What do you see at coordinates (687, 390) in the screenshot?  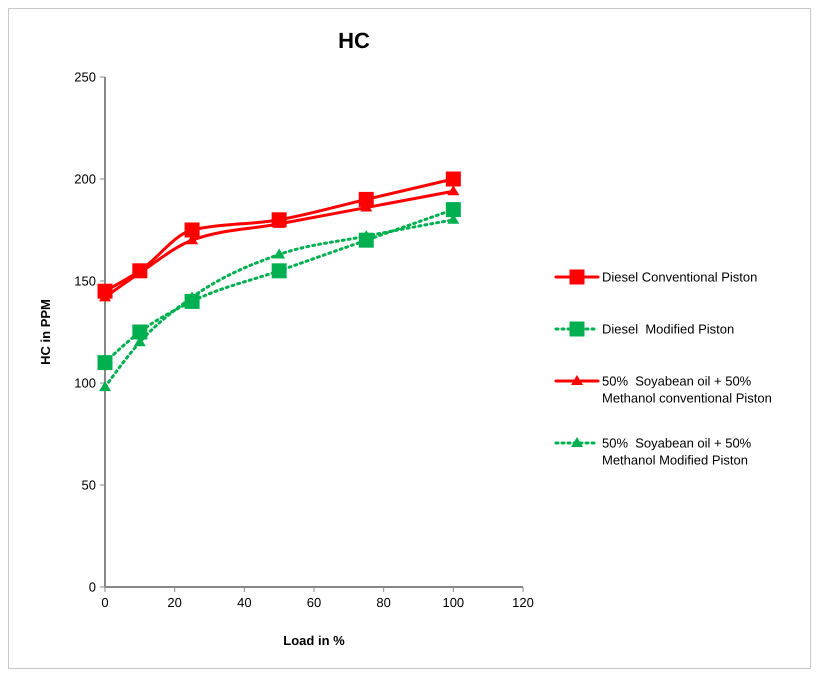 I see `legend-label: 50% Soyabean oil + 50% Methanol conventional Piston` at bounding box center [687, 390].